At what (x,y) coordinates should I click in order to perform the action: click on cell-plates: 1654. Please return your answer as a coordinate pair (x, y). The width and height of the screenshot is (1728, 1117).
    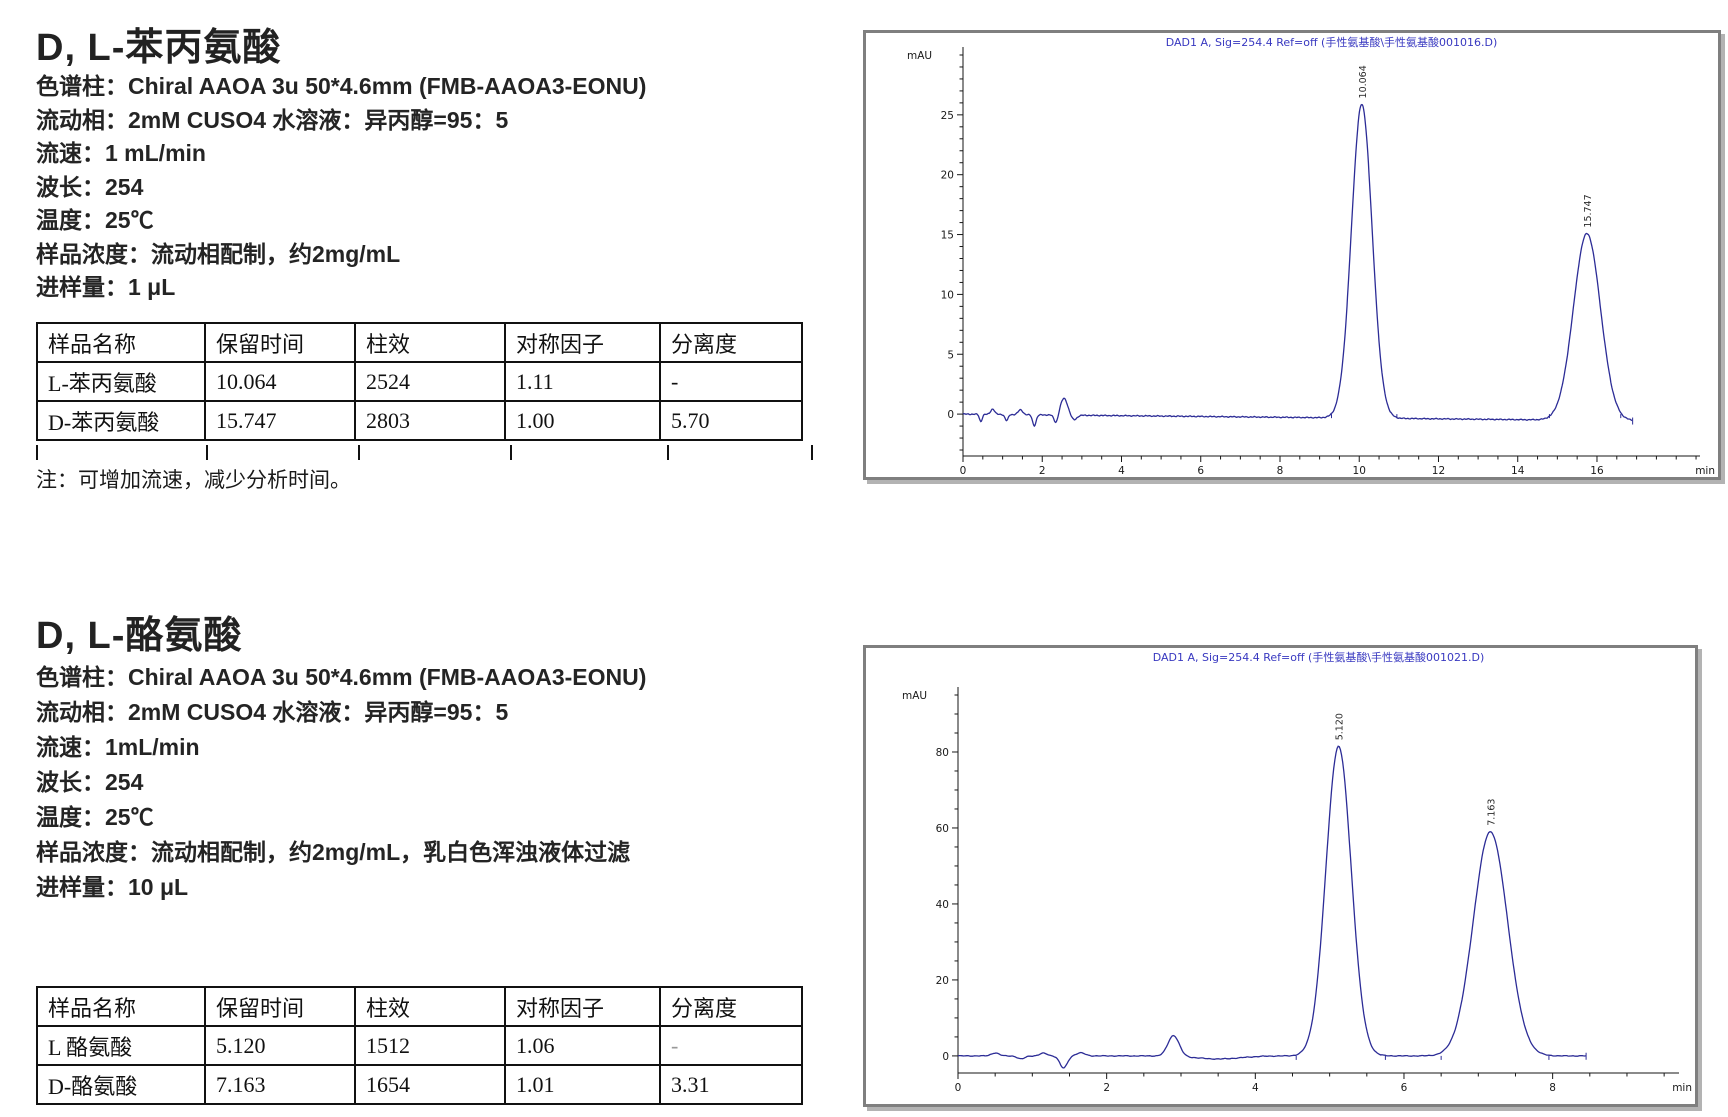
    Looking at the image, I should click on (430, 1084).